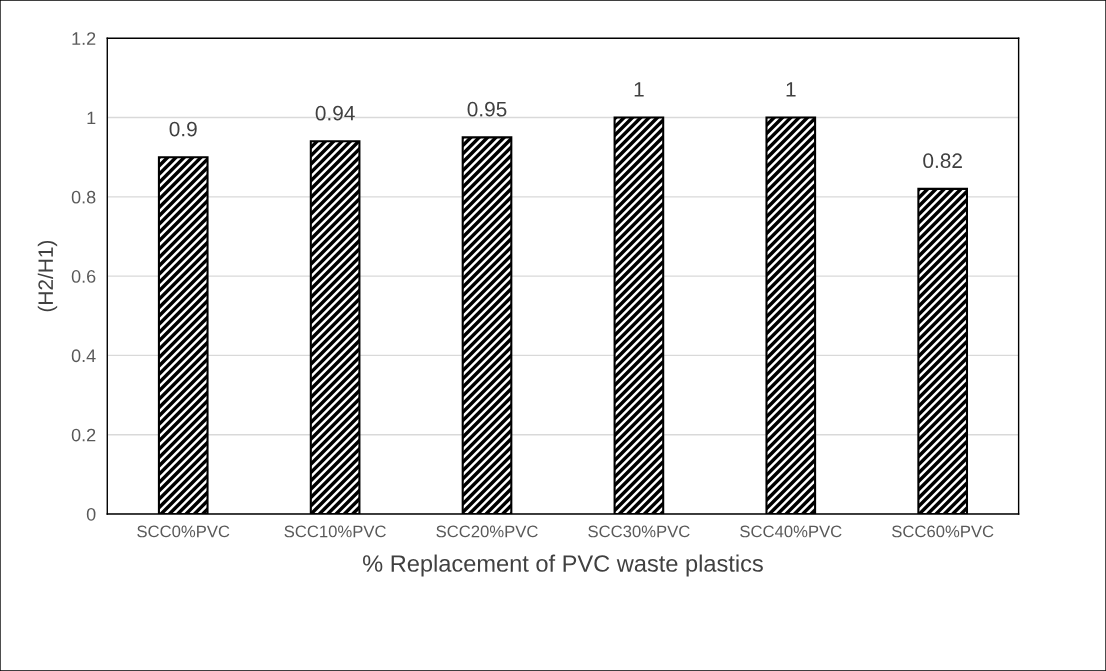 This screenshot has width=1106, height=671. Describe the element at coordinates (335, 531) in the screenshot. I see `x-tick-label: SCC10%PVC` at that location.